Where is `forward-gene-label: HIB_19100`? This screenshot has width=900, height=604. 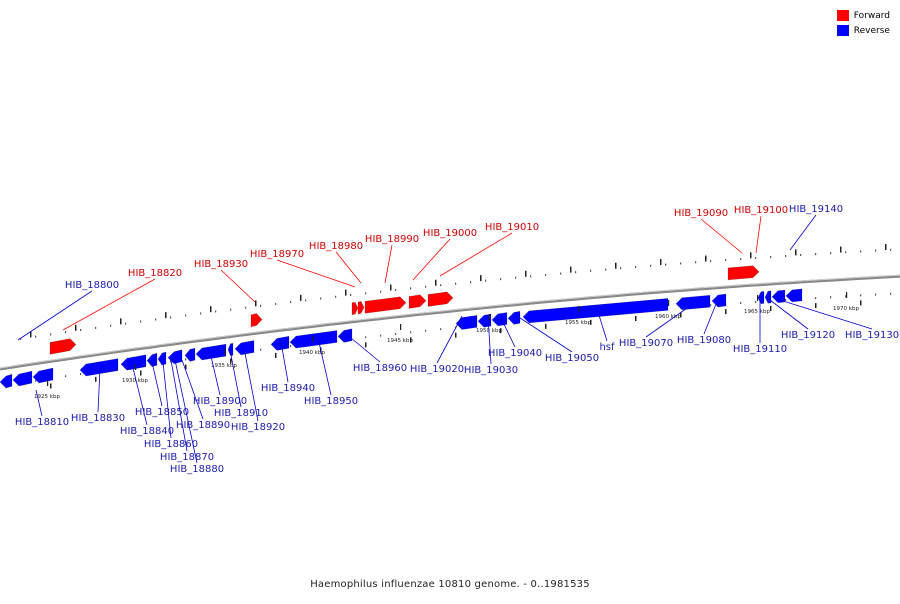
forward-gene-label: HIB_19100 is located at coordinates (761, 210).